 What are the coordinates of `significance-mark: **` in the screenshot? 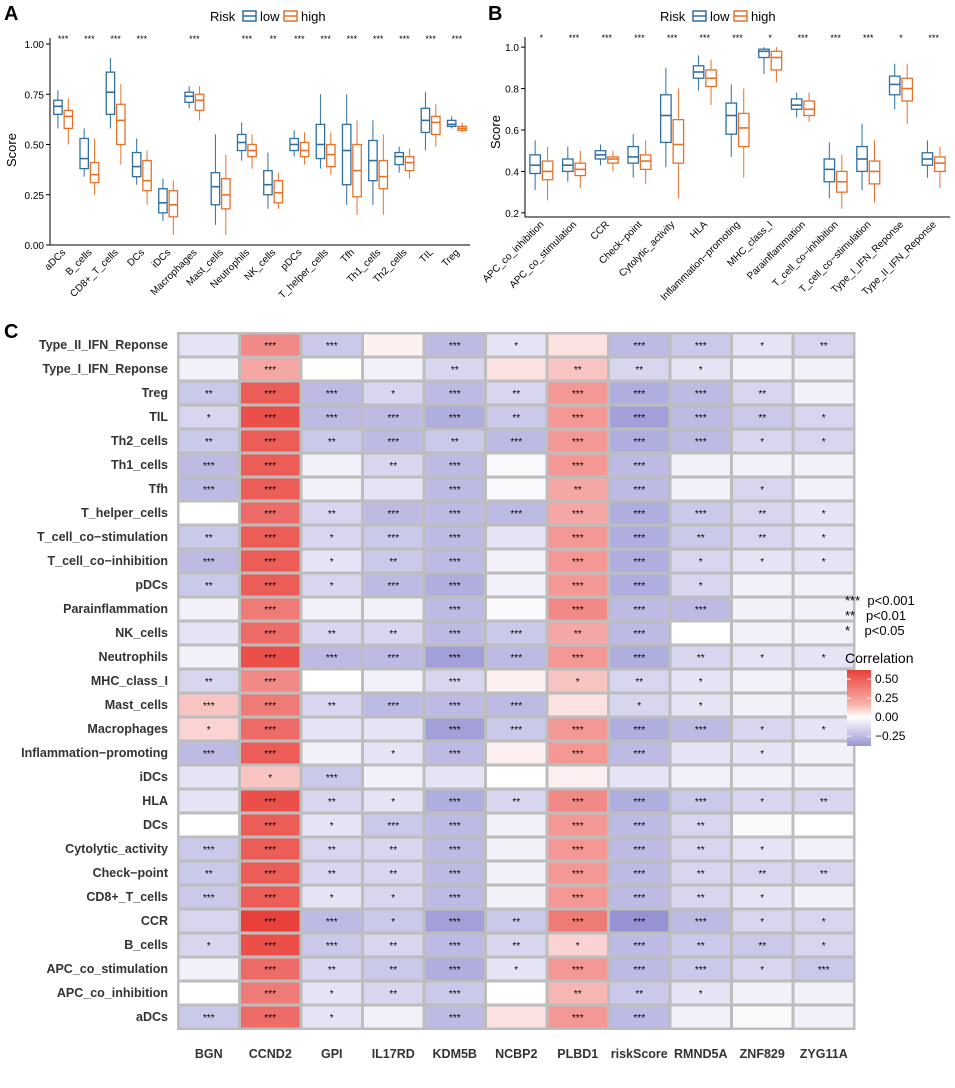 It's located at (274, 39).